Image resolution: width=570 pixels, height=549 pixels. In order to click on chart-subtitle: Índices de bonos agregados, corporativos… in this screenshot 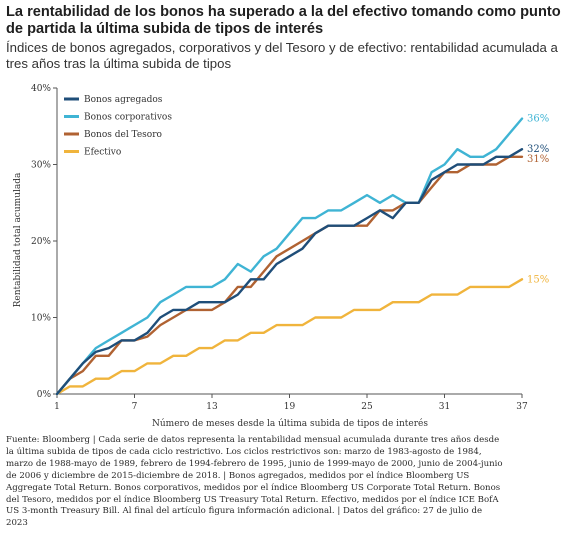, I will do `click(282, 55)`.